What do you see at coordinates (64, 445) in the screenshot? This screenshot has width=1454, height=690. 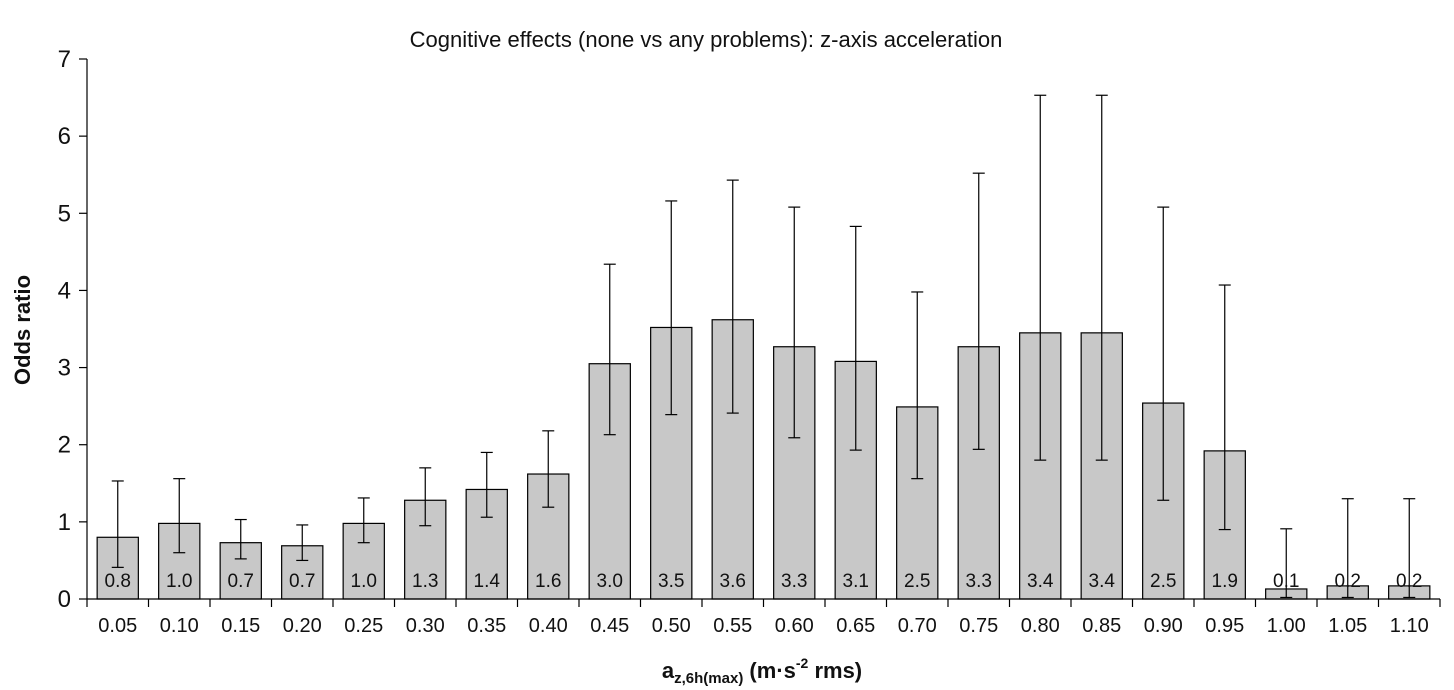 I see `y-tick-label-2: 2` at bounding box center [64, 445].